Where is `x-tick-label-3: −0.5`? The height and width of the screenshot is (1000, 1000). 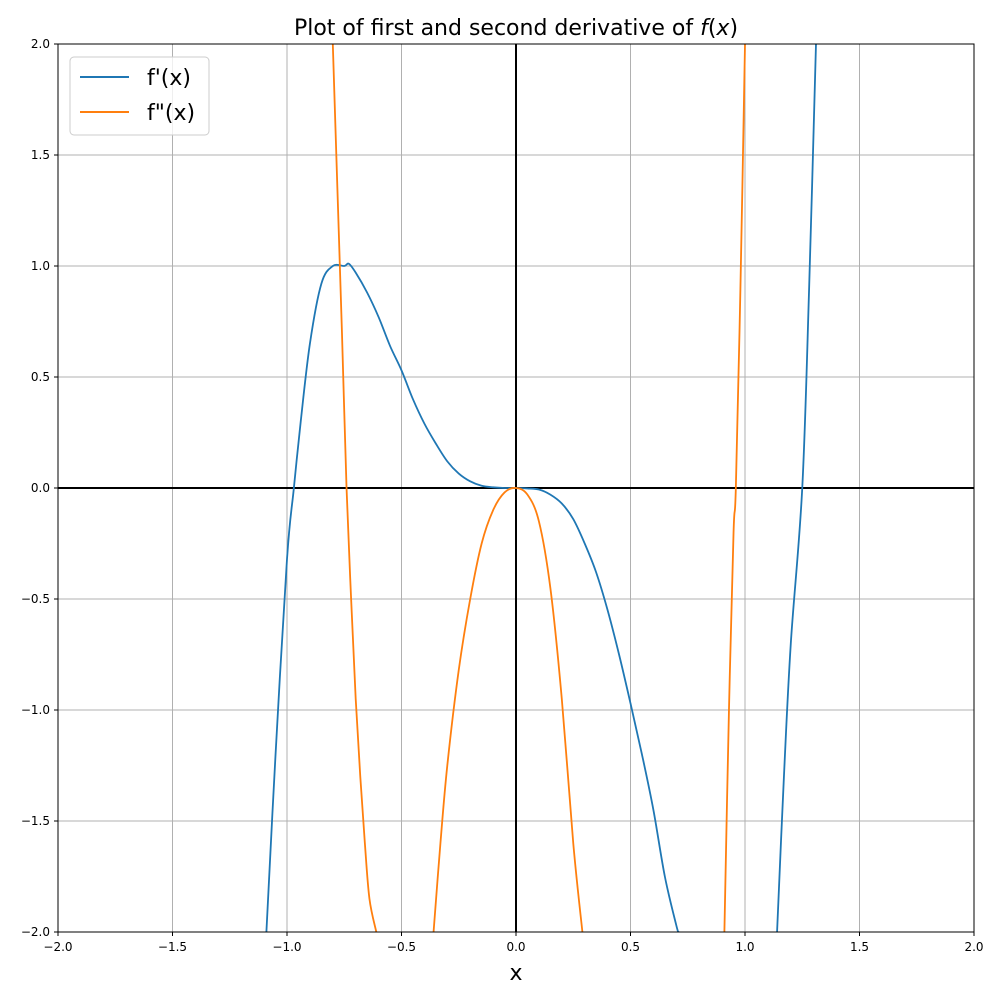
x-tick-label-3: −0.5 is located at coordinates (401, 947).